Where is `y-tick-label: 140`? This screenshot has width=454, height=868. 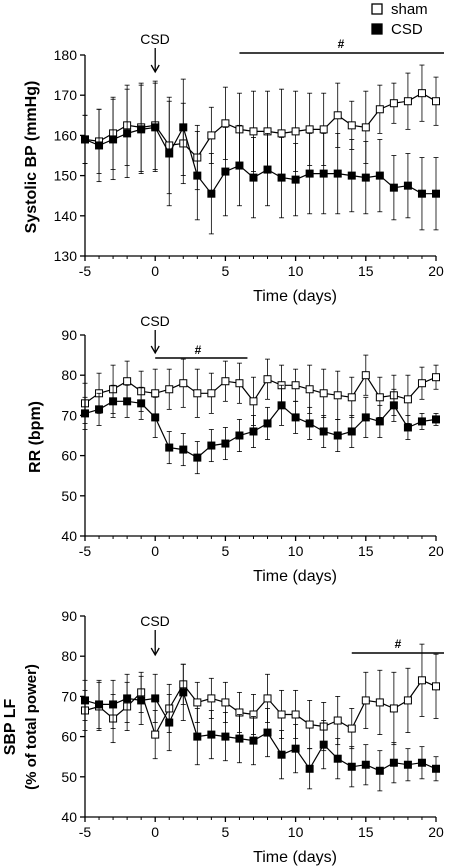
y-tick-label: 140 is located at coordinates (66, 216).